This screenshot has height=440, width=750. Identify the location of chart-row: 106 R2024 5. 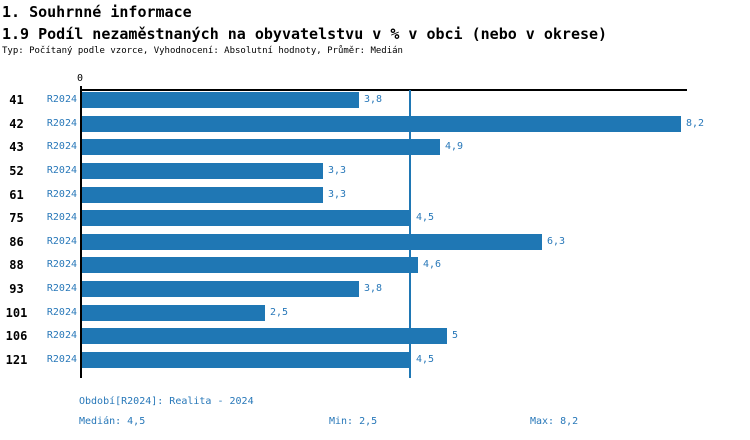
(375, 336).